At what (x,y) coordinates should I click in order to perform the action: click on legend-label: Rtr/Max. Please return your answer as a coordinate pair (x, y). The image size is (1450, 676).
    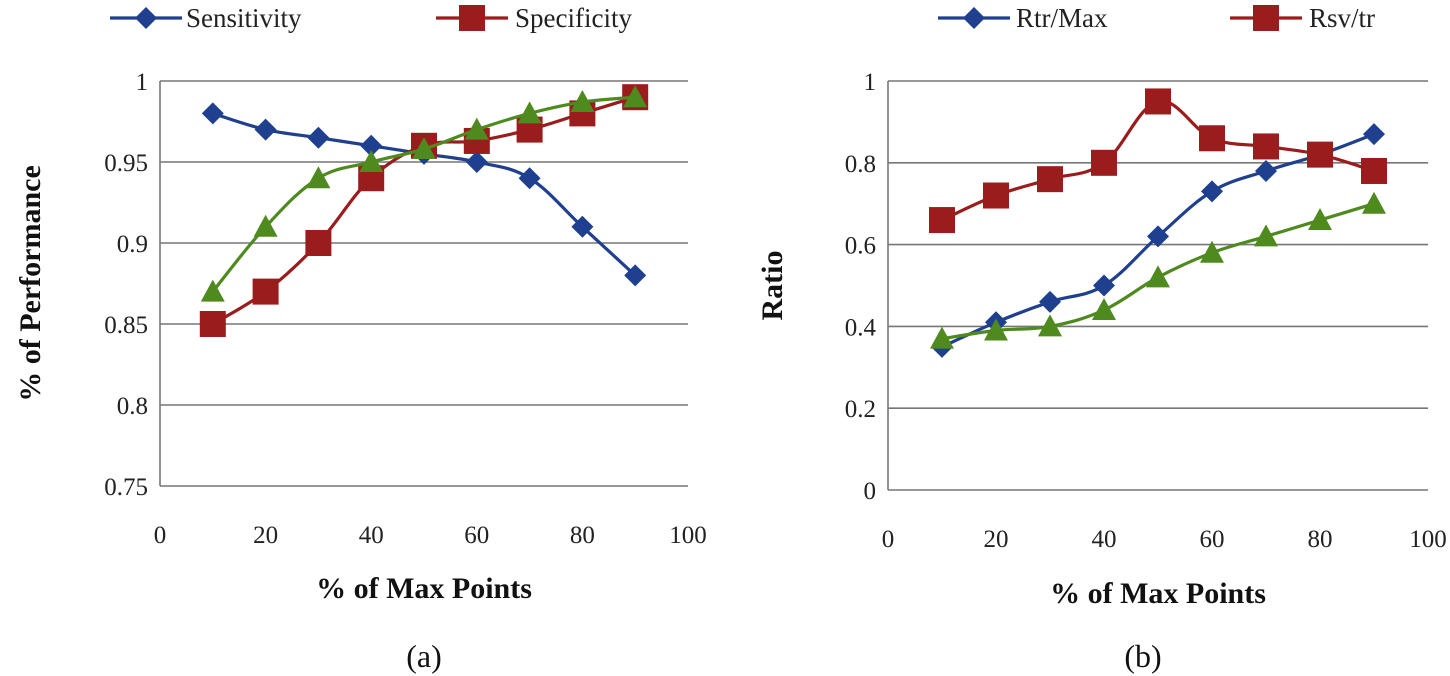
    Looking at the image, I should click on (1062, 18).